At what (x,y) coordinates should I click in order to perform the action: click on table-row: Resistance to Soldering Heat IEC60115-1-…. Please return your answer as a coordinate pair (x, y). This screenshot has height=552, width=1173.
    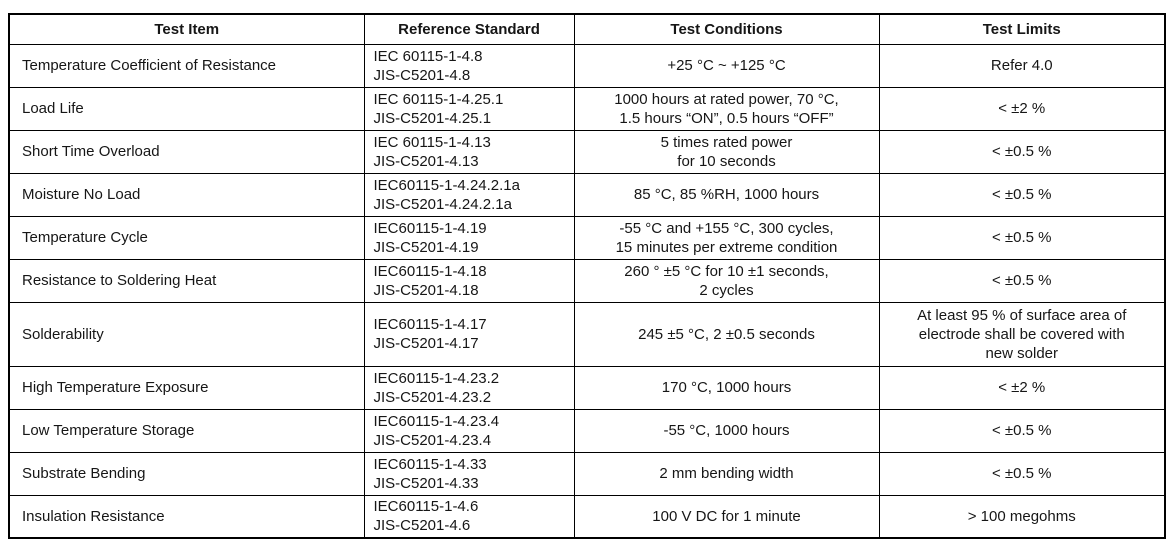
    Looking at the image, I should click on (587, 280).